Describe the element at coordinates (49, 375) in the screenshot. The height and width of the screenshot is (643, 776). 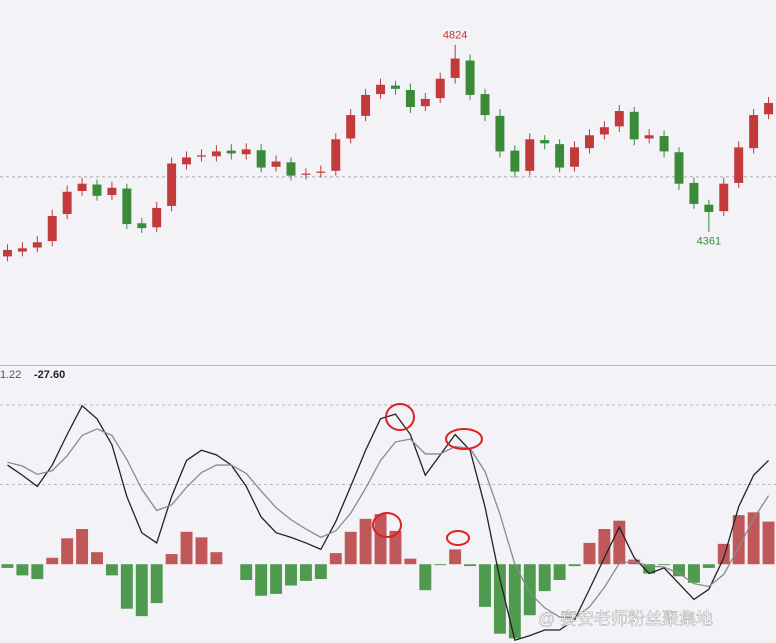
I see `indicator-value: -27.60` at that location.